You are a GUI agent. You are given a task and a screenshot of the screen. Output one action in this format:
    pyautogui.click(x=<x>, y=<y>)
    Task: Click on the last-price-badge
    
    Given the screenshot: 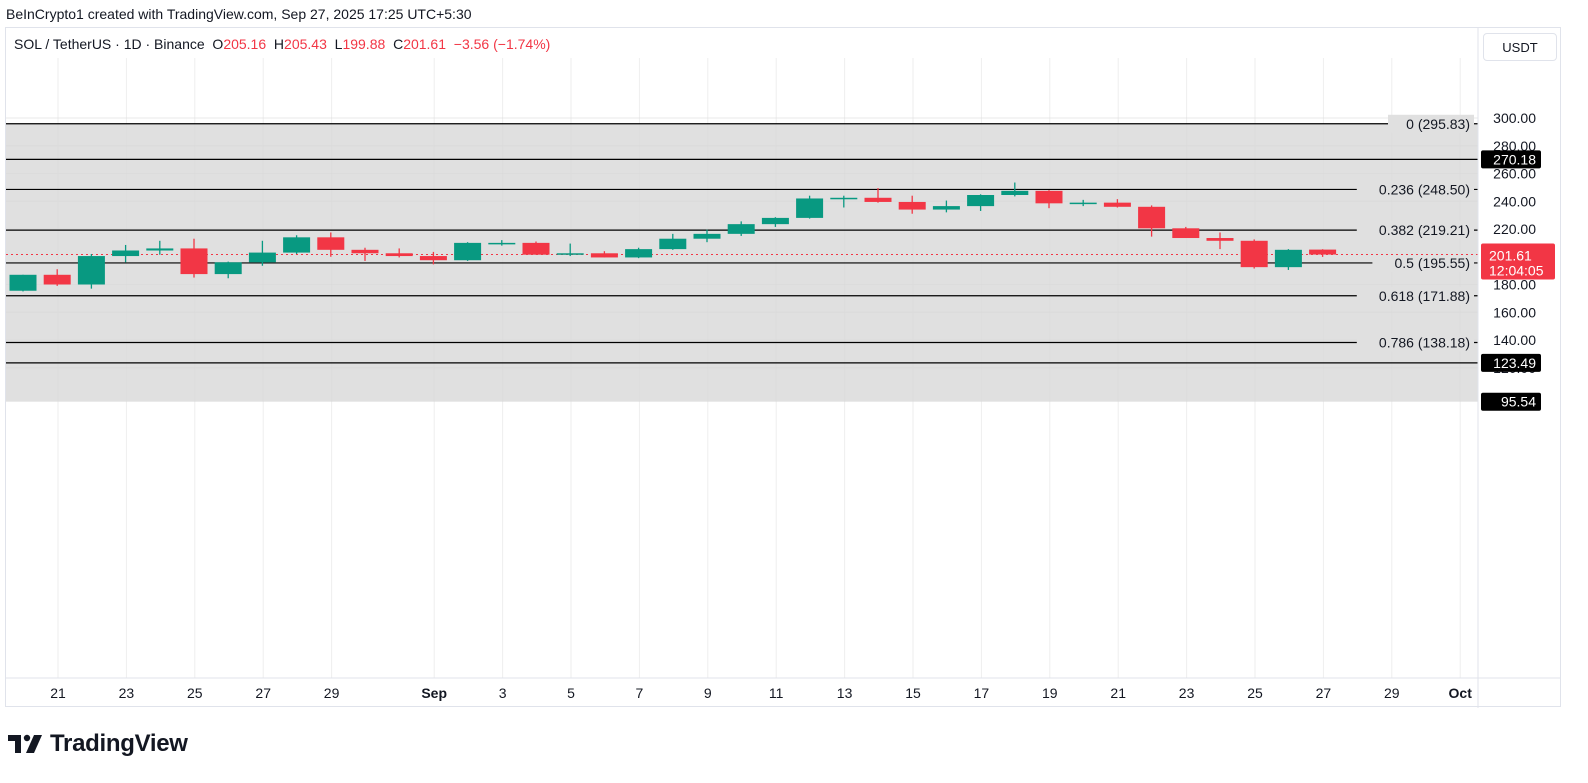 What is the action you would take?
    pyautogui.click(x=1518, y=261)
    